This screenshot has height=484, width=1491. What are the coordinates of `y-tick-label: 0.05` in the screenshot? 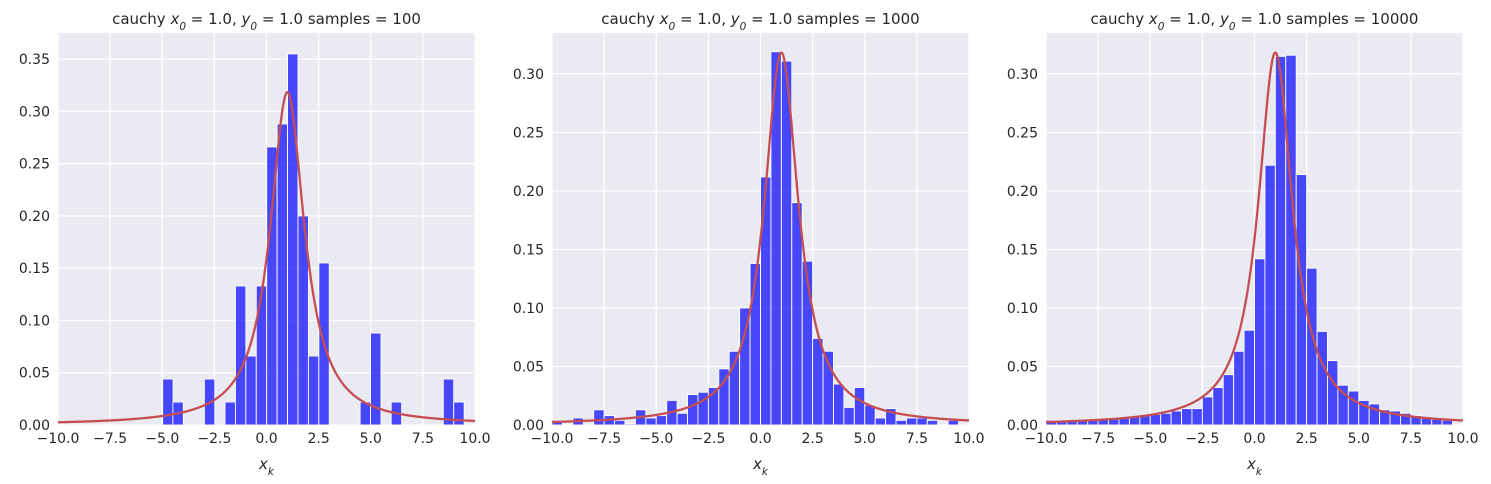 It's located at (1022, 367).